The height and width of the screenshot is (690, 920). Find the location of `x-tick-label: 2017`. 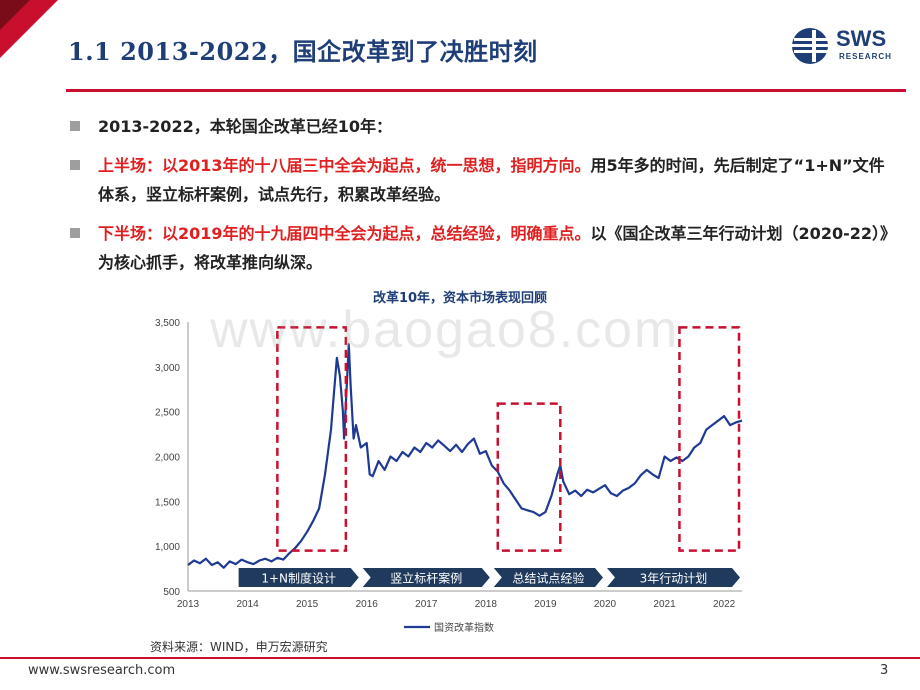

x-tick-label: 2017 is located at coordinates (426, 604).